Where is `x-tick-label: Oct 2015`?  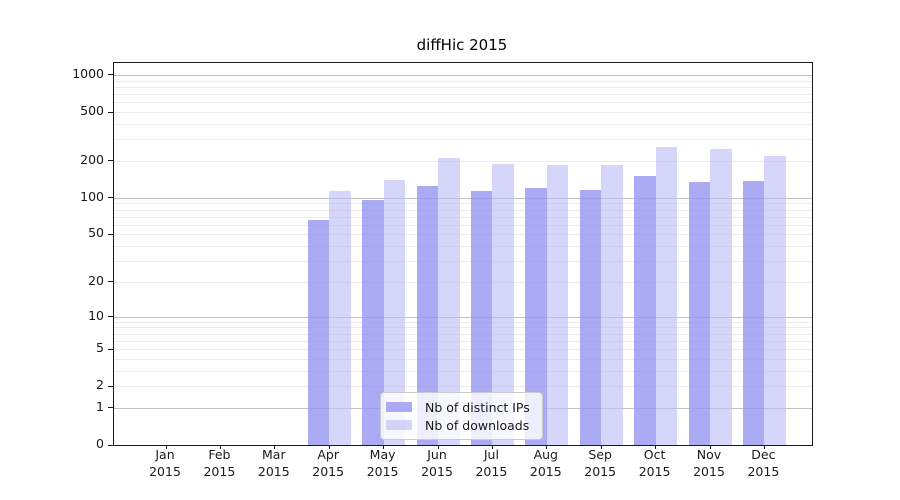 x-tick-label: Oct 2015 is located at coordinates (654, 463).